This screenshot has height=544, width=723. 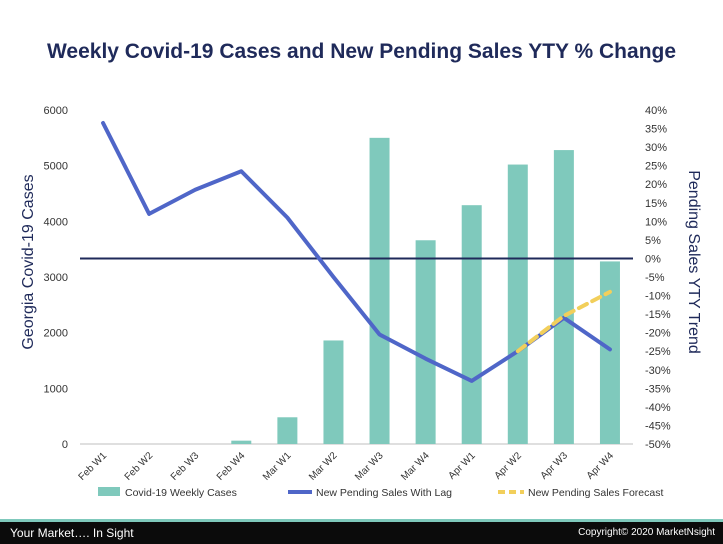 What do you see at coordinates (361, 520) in the screenshot?
I see `footer-accent-bar` at bounding box center [361, 520].